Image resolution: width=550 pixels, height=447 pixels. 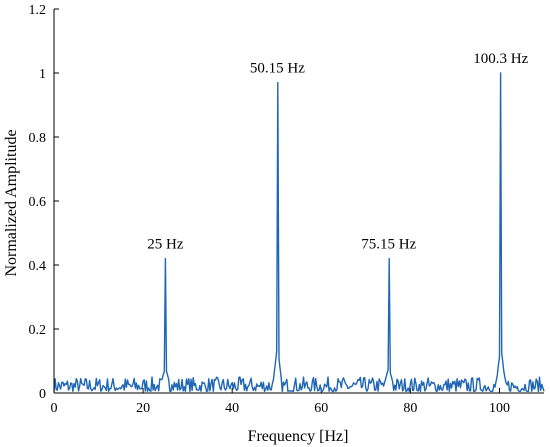 I want to click on y-tick-label: 0.2, so click(x=38, y=330).